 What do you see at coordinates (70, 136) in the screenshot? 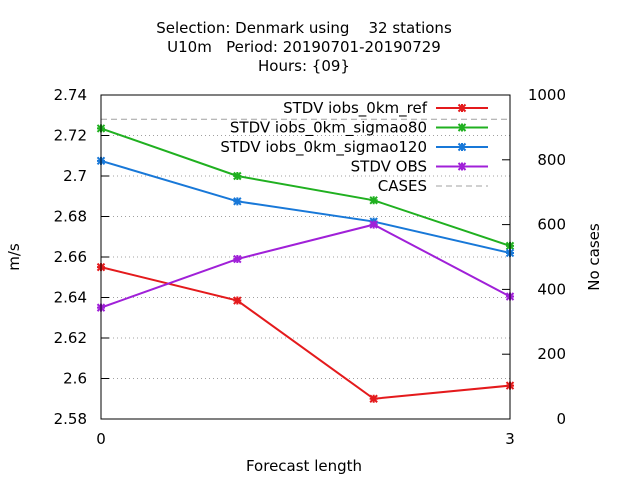
I see `y-tick-label: 2.72` at bounding box center [70, 136].